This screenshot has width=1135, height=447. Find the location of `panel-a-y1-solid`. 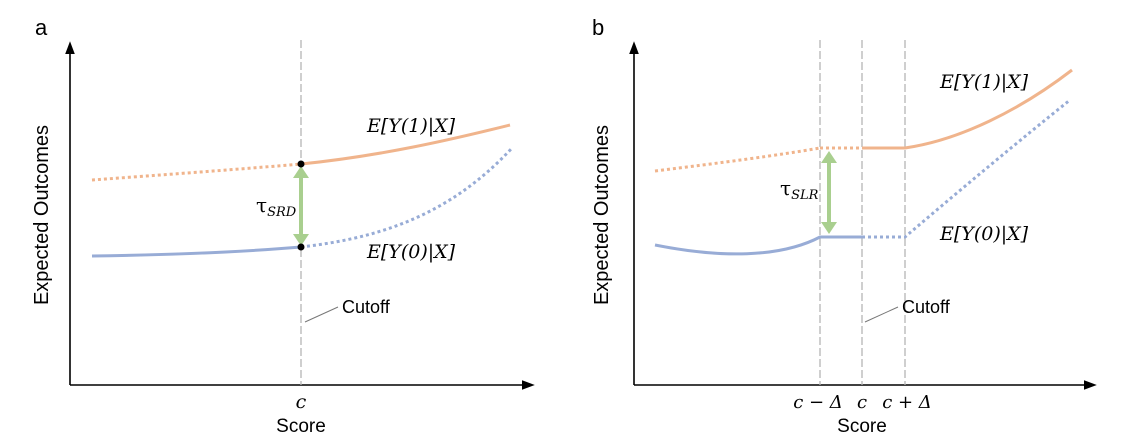

panel-a-y1-solid is located at coordinates (405, 144).